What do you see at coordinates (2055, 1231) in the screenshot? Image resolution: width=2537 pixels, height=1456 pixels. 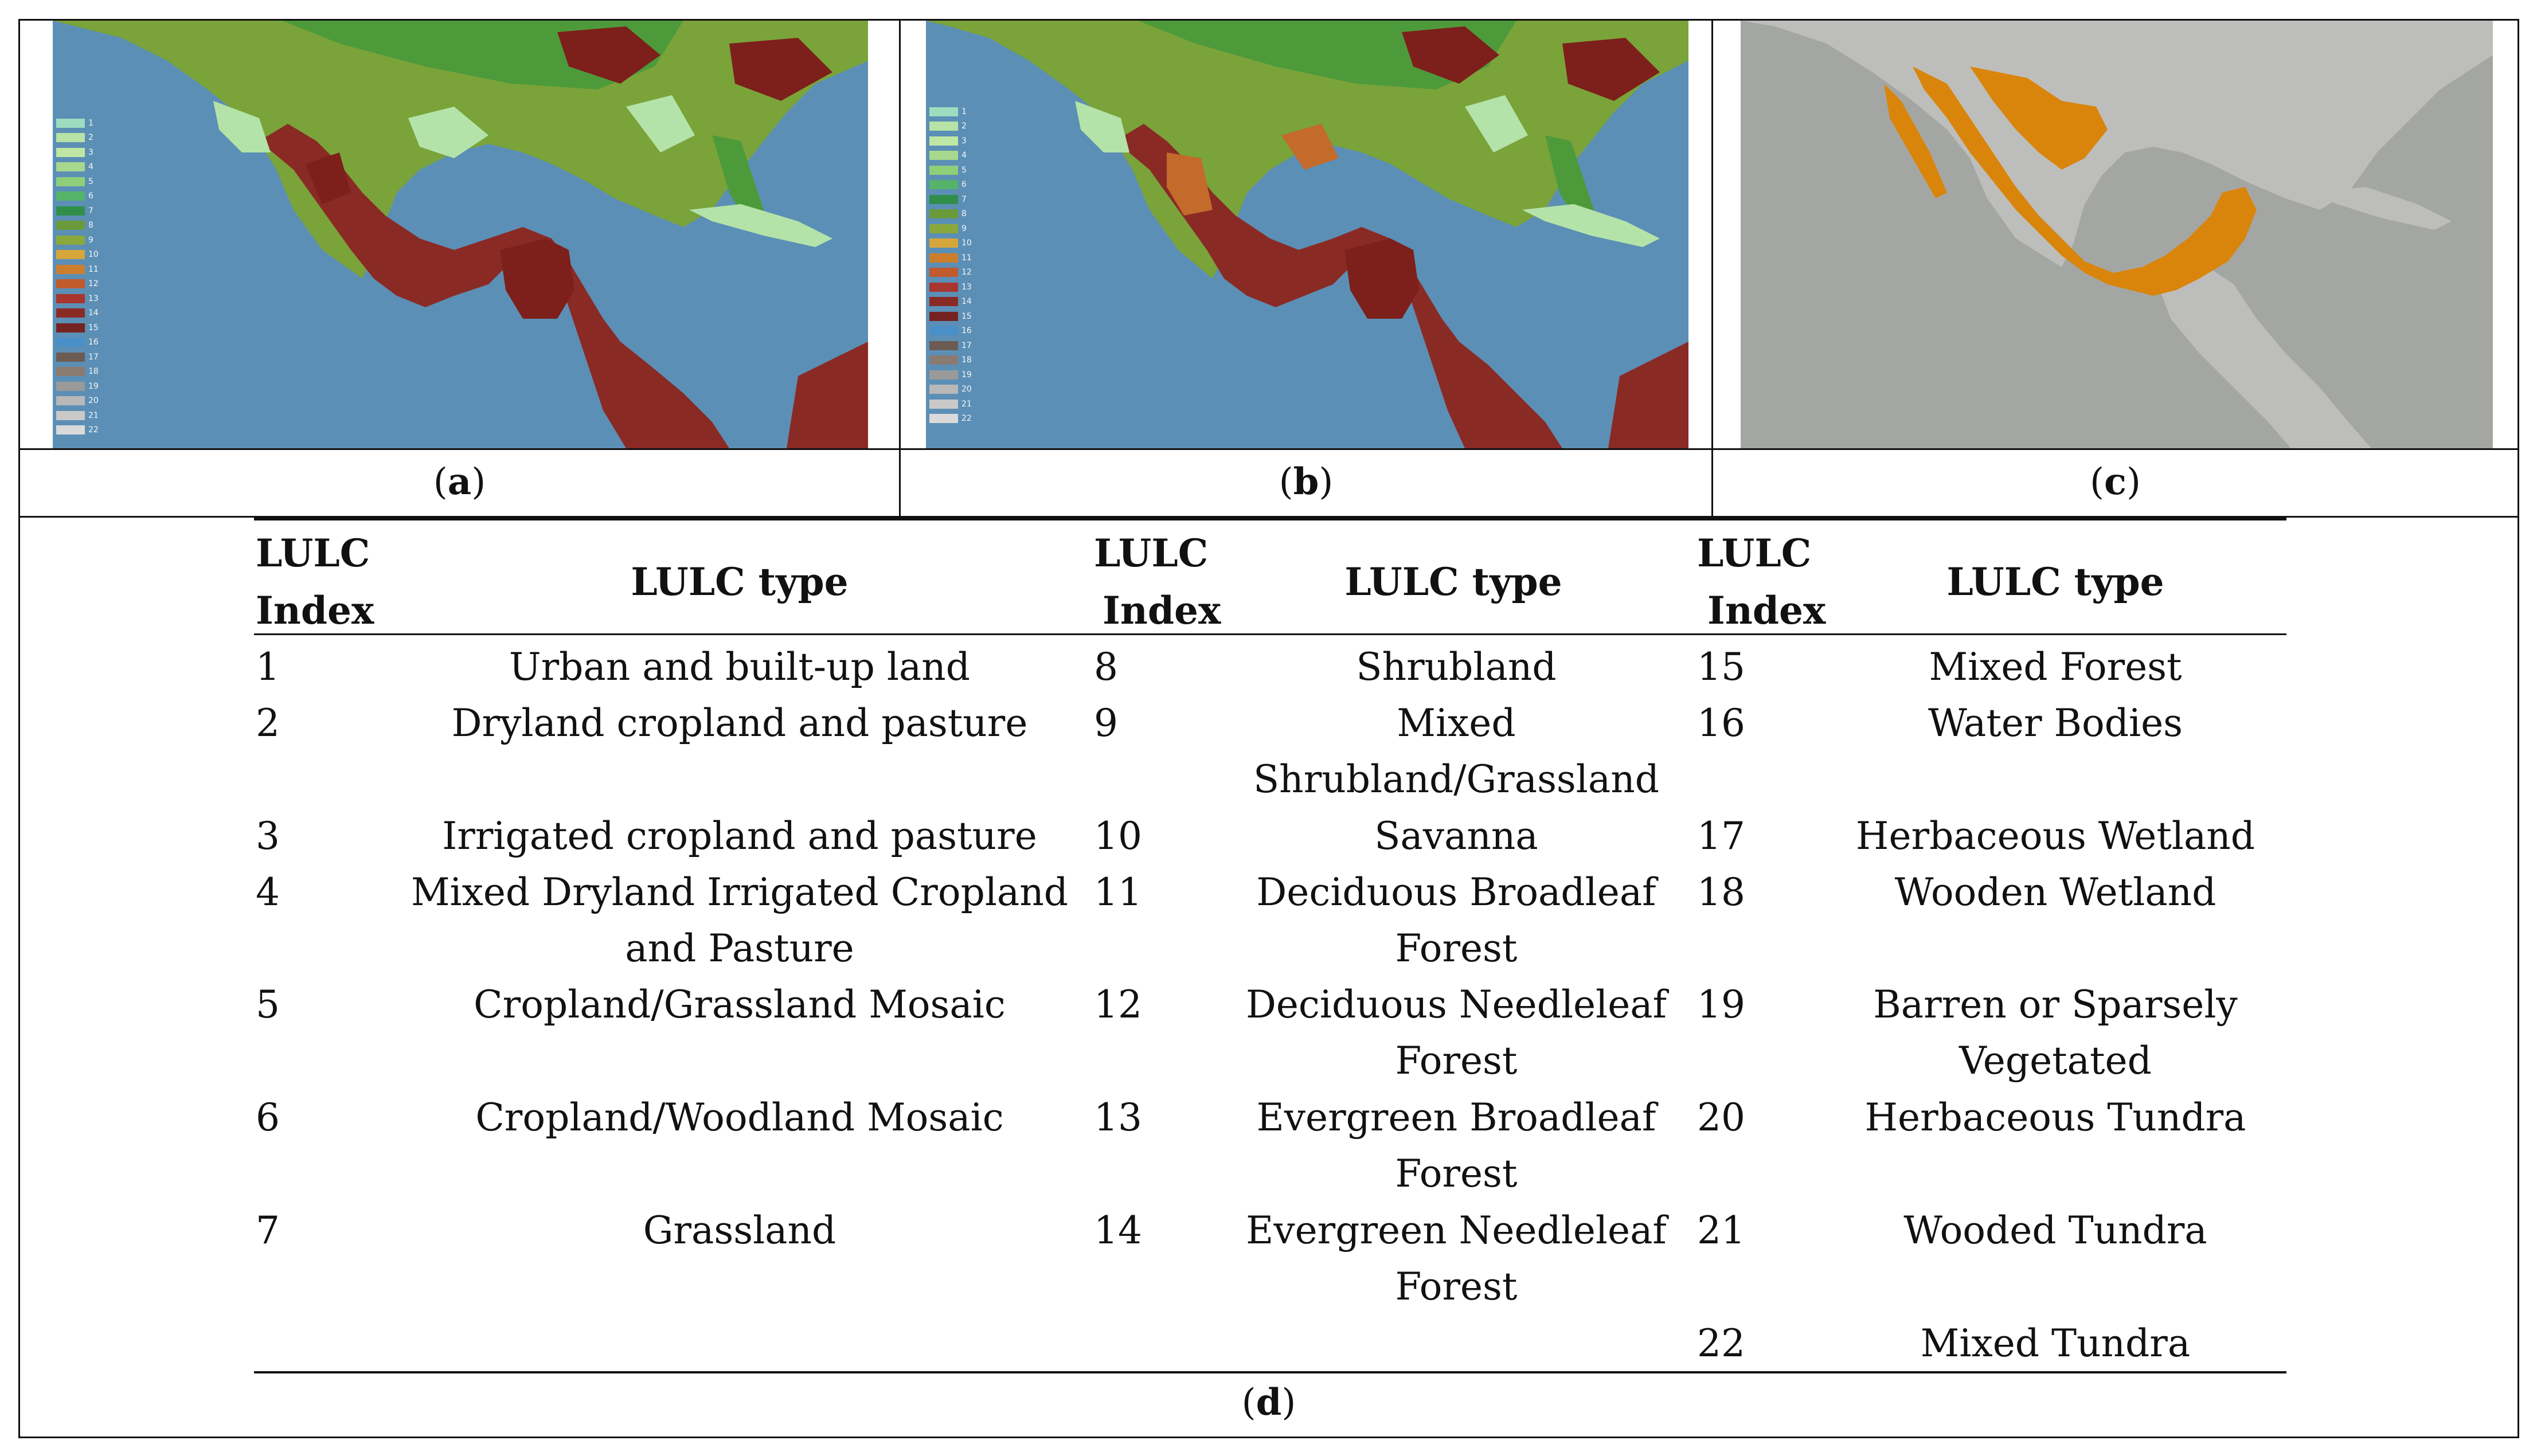 I see `type-cell: Wooded Tundra` at bounding box center [2055, 1231].